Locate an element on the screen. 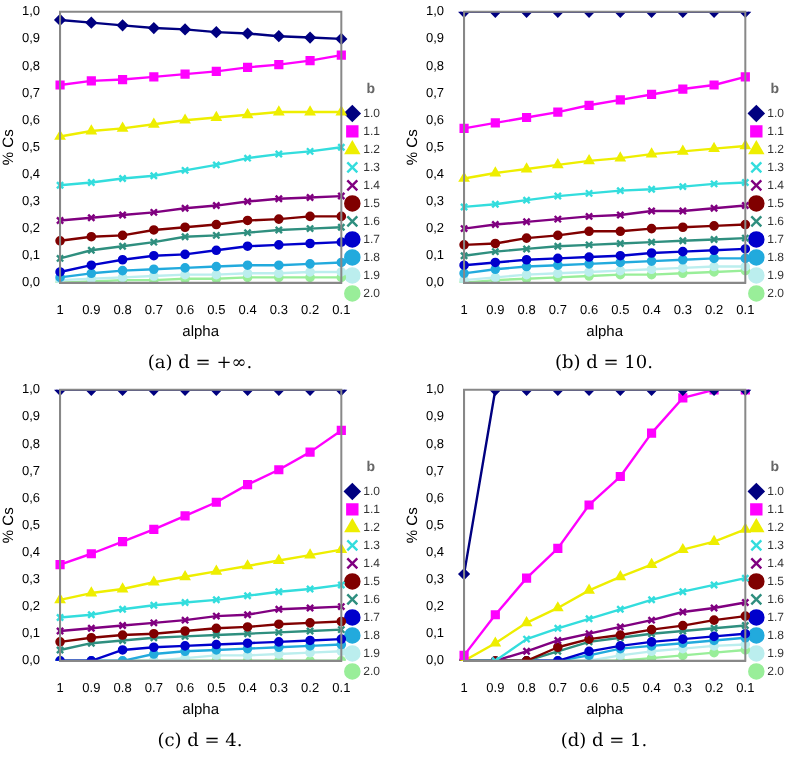 Image resolution: width=810 pixels, height=758 pixels. text: (c) d = 4. is located at coordinates (200, 741).